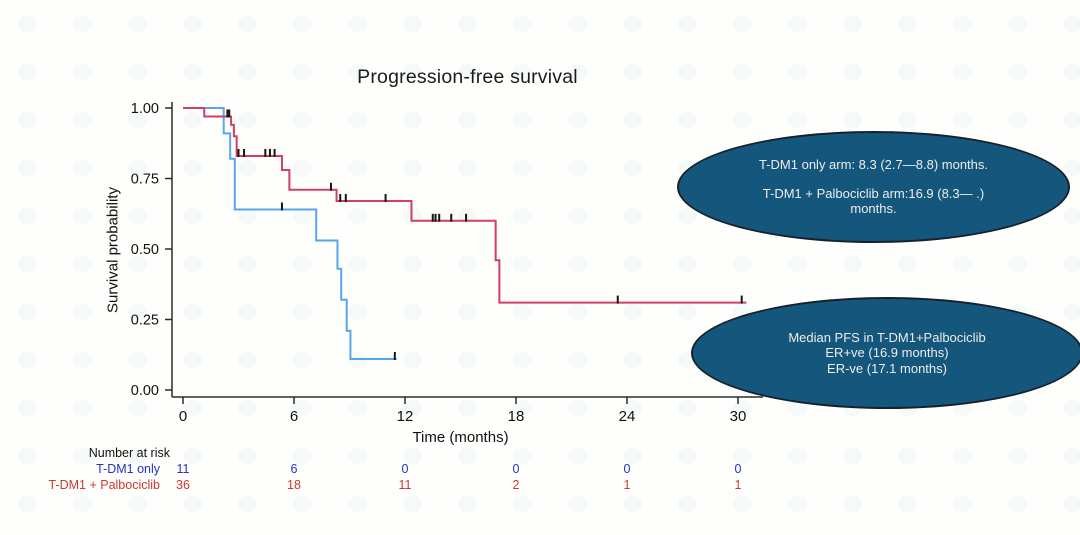 Image resolution: width=1080 pixels, height=535 pixels. What do you see at coordinates (145, 250) in the screenshot?
I see `y-tick-label: 0.50` at bounding box center [145, 250].